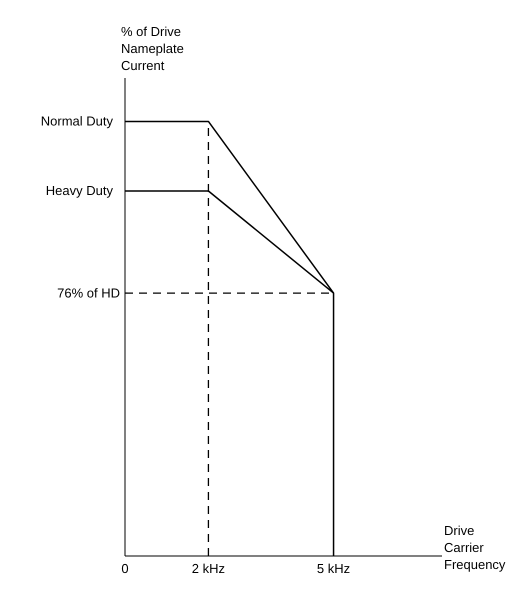 The height and width of the screenshot is (590, 510). Describe the element at coordinates (88, 293) in the screenshot. I see `ref-line-label: 76% of HD` at that location.